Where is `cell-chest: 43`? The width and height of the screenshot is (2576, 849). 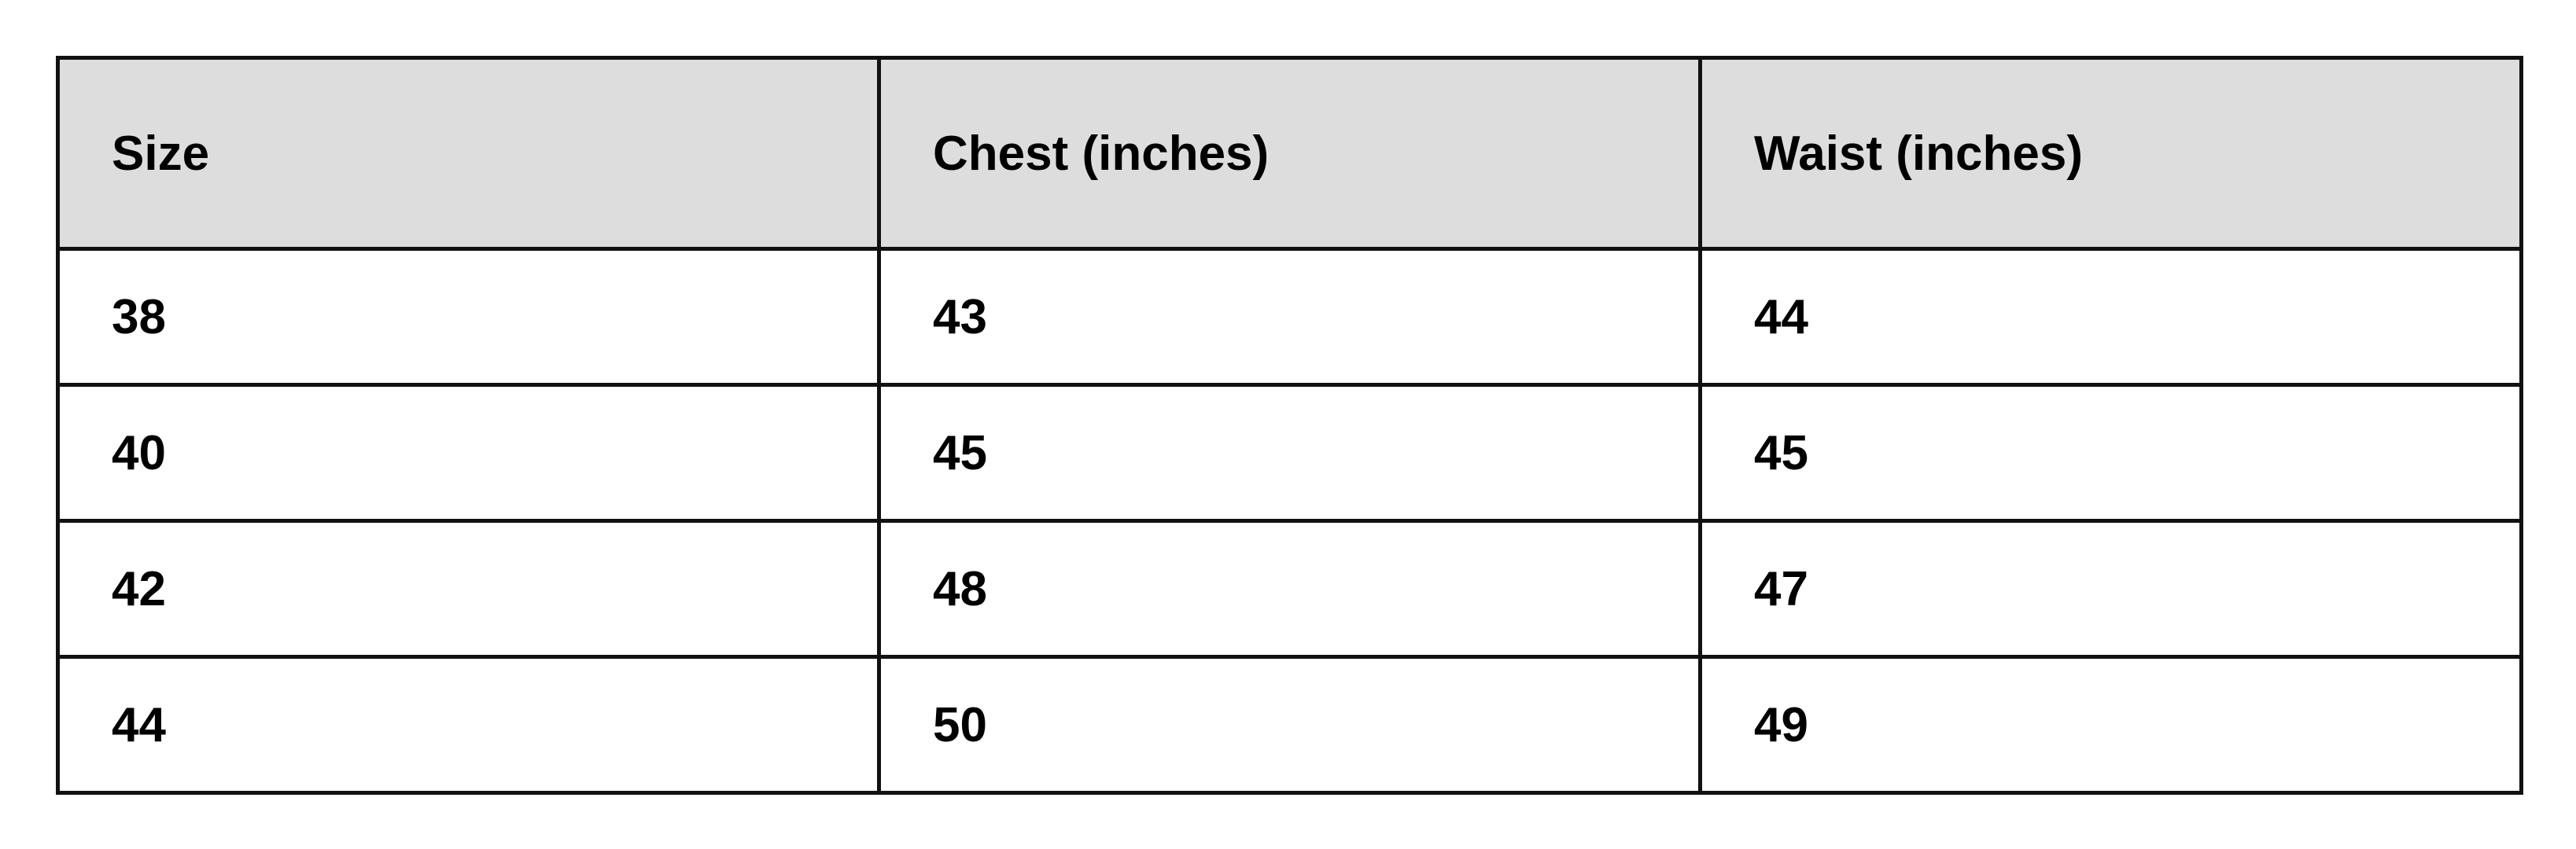 cell-chest: 43 is located at coordinates (1289, 317).